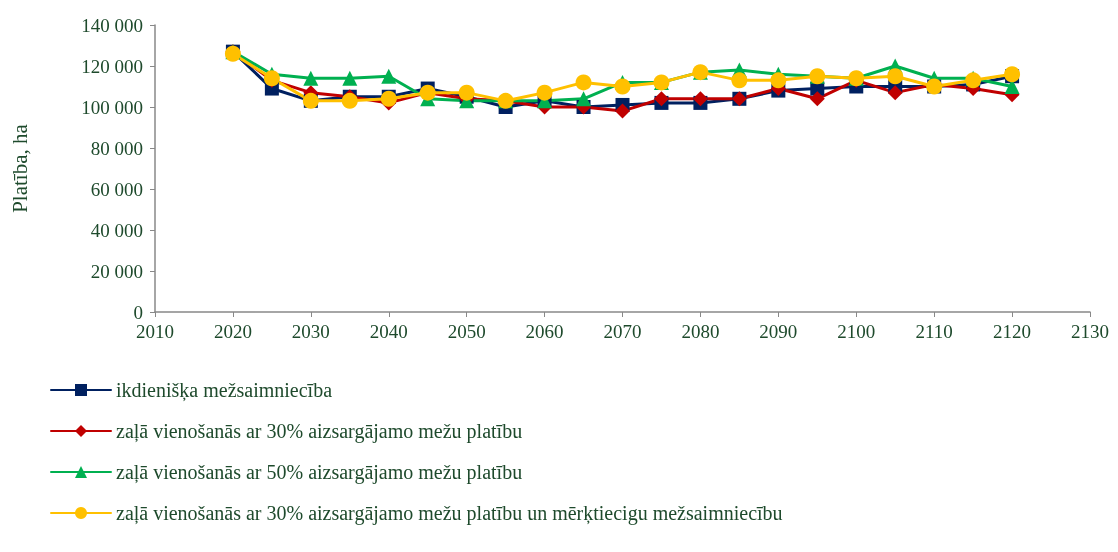  I want to click on x-tick-label: 2080, so click(700, 331).